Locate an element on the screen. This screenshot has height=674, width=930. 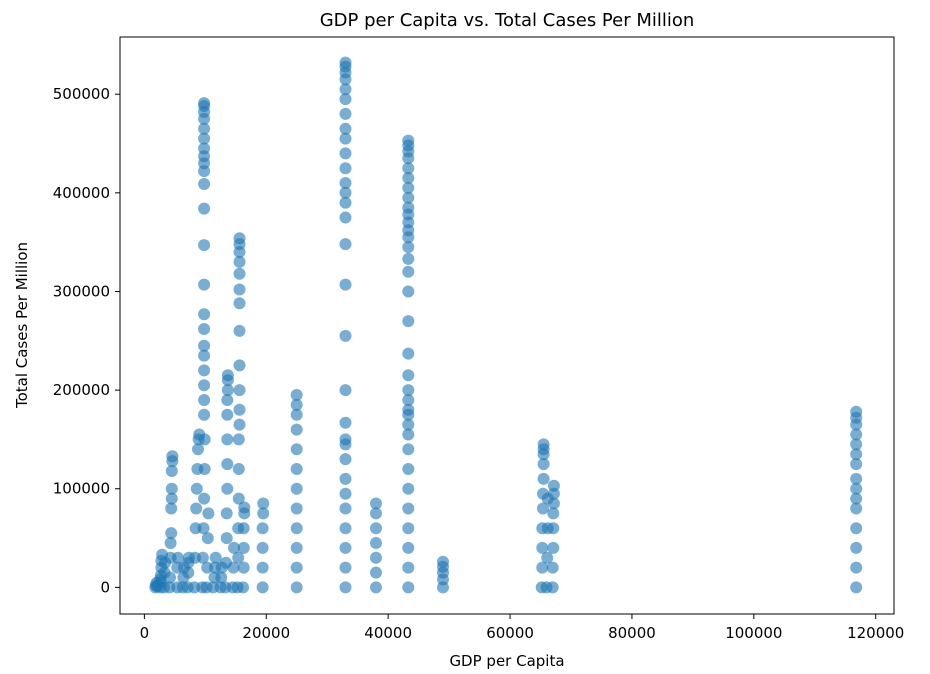
x-axis-ticks: 0 20000 40000 60000 80000 100000 120000 is located at coordinates (522, 628).